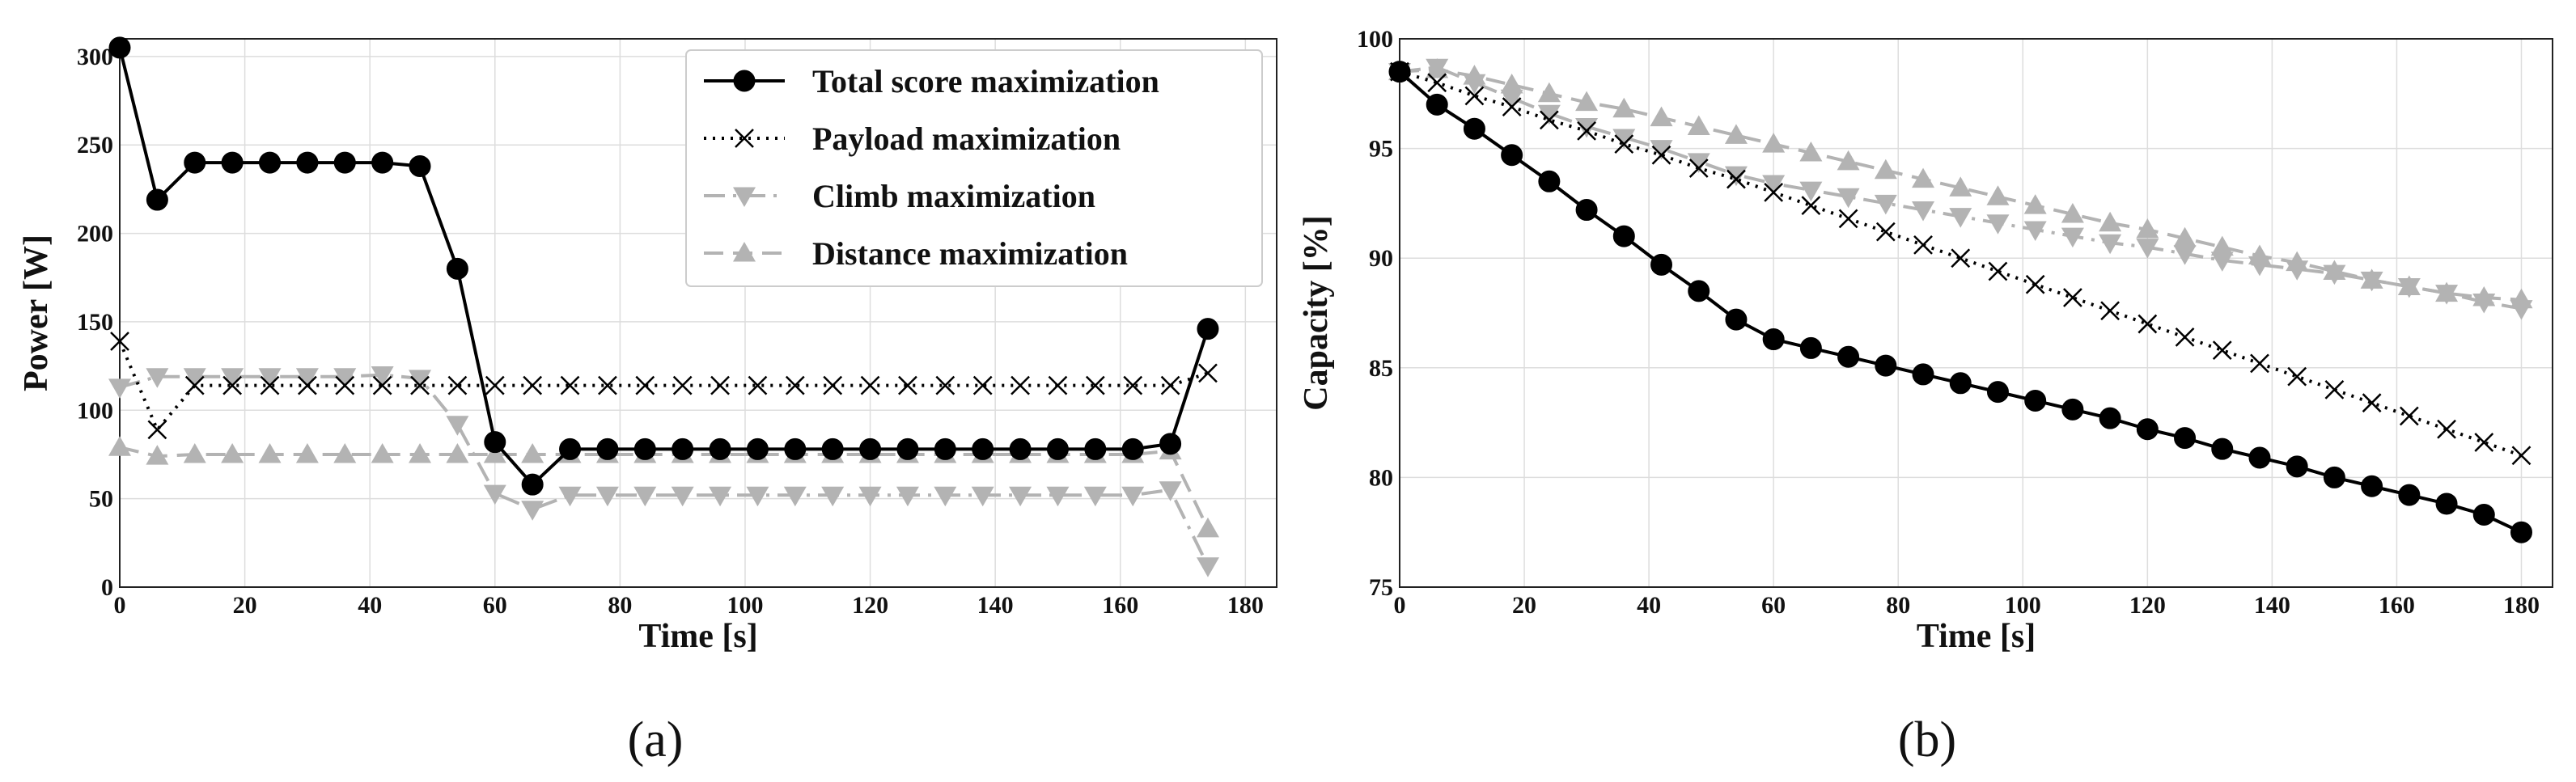  What do you see at coordinates (966, 138) in the screenshot?
I see `legend-label: Payload maximization` at bounding box center [966, 138].